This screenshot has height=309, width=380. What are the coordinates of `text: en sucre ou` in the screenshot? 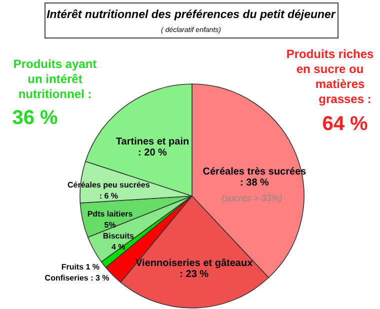 It's located at (330, 69).